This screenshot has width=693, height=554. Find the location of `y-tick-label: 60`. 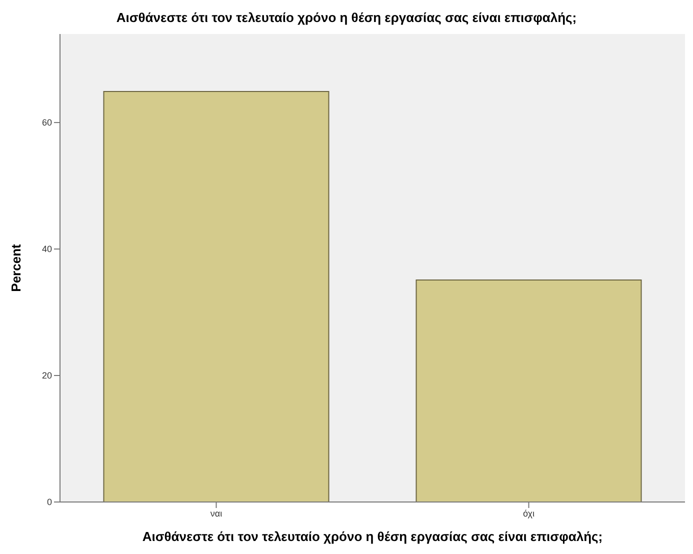

y-tick-label: 60 is located at coordinates (47, 123).